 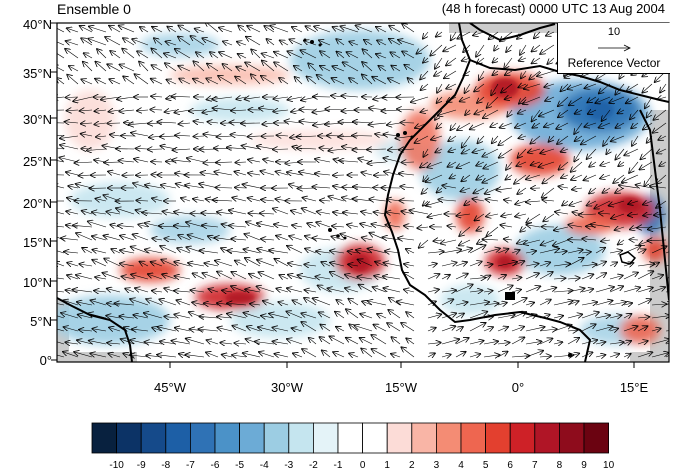 I want to click on lat-label-0: 0°, so click(x=45, y=360).